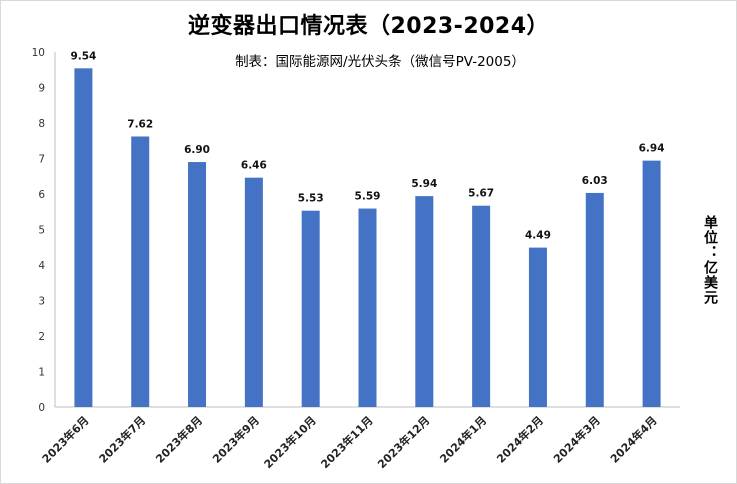 The image size is (737, 484). What do you see at coordinates (41, 337) in the screenshot?
I see `y-tick-label: 2` at bounding box center [41, 337].